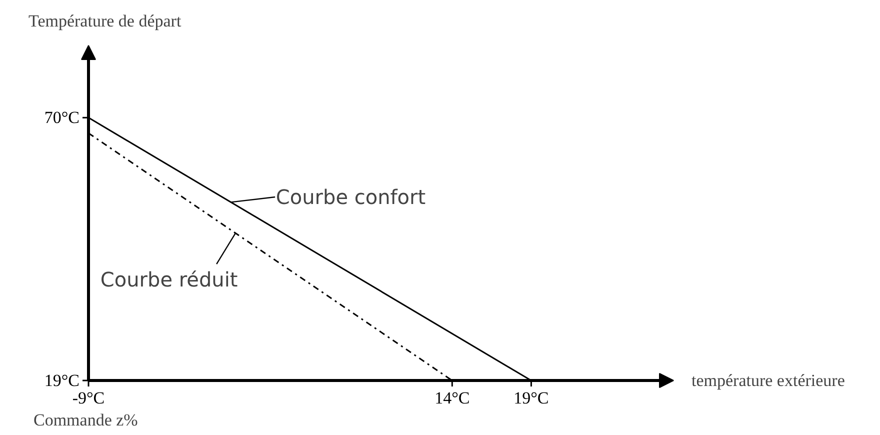 This screenshot has height=435, width=880. Describe the element at coordinates (86, 420) in the screenshot. I see `text: Commande z%` at that location.